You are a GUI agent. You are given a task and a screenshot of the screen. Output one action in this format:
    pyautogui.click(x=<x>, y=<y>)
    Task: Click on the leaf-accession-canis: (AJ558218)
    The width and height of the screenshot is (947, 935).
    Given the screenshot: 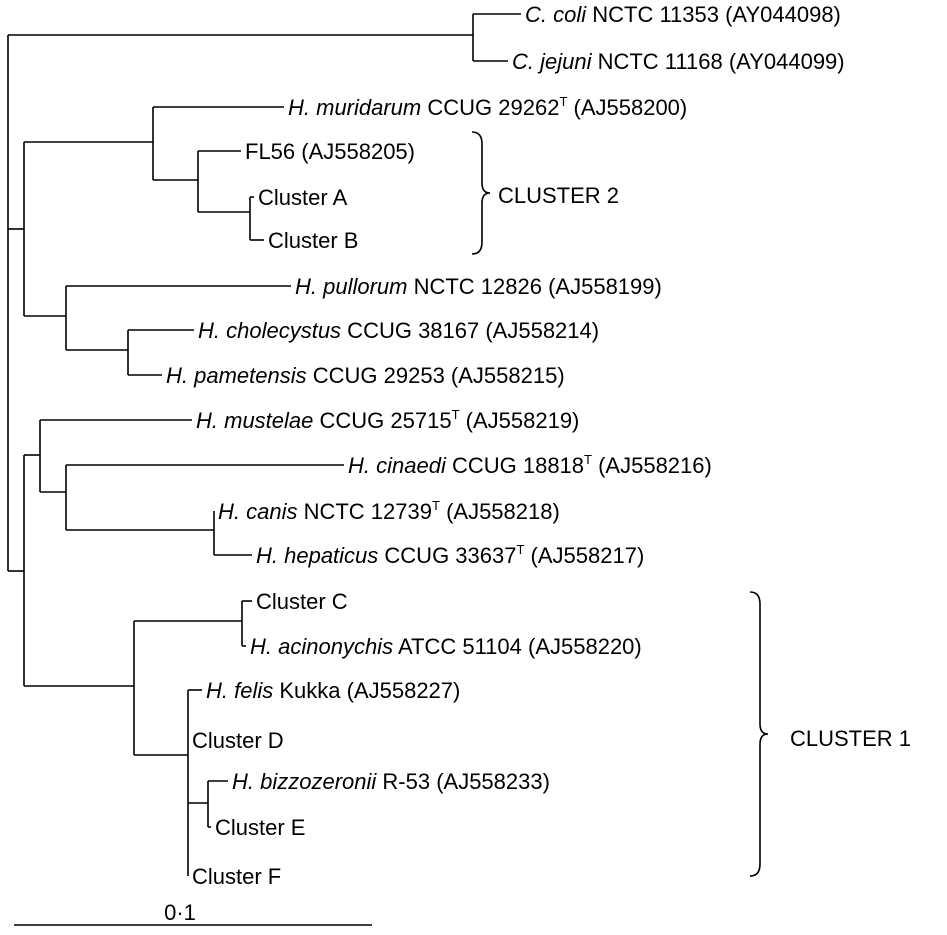 What is the action you would take?
    pyautogui.click(x=500, y=511)
    